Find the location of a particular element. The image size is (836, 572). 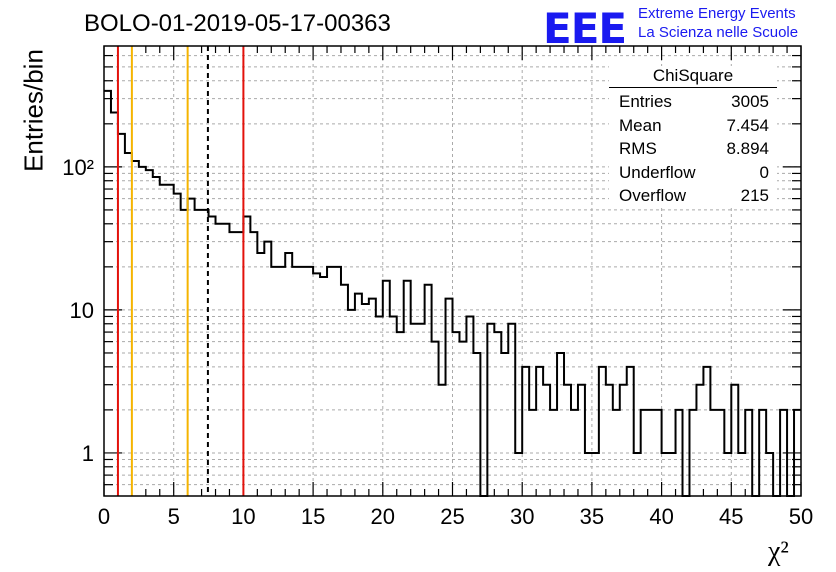

y-tick-label: 10² is located at coordinates (78, 167).